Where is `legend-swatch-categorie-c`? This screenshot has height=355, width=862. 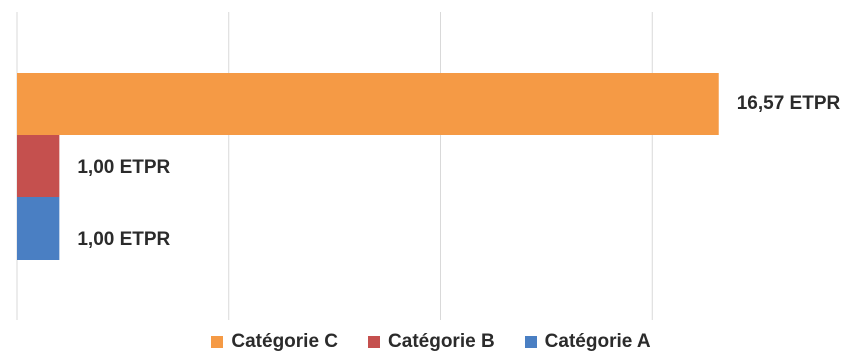 legend-swatch-categorie-c is located at coordinates (217, 341).